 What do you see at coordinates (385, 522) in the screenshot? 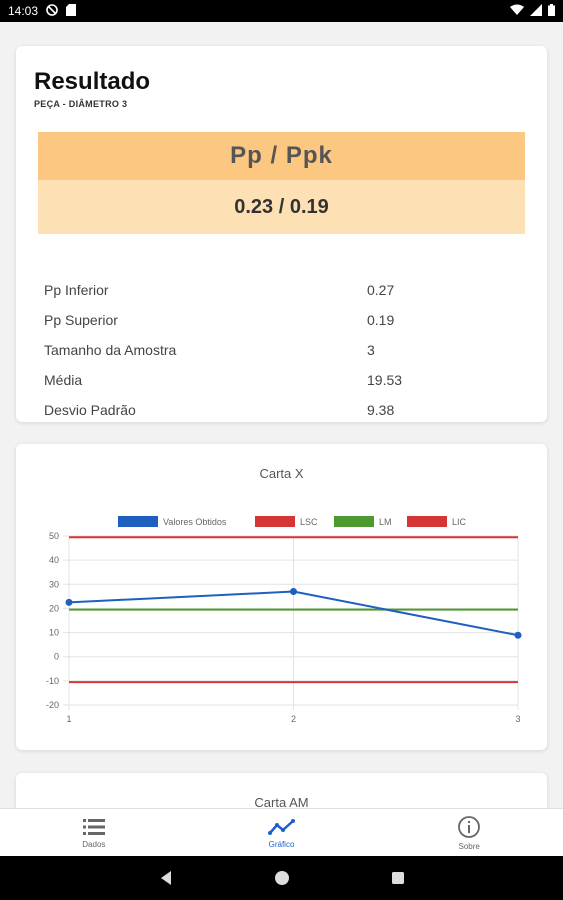
I see `legend-label: LM` at bounding box center [385, 522].